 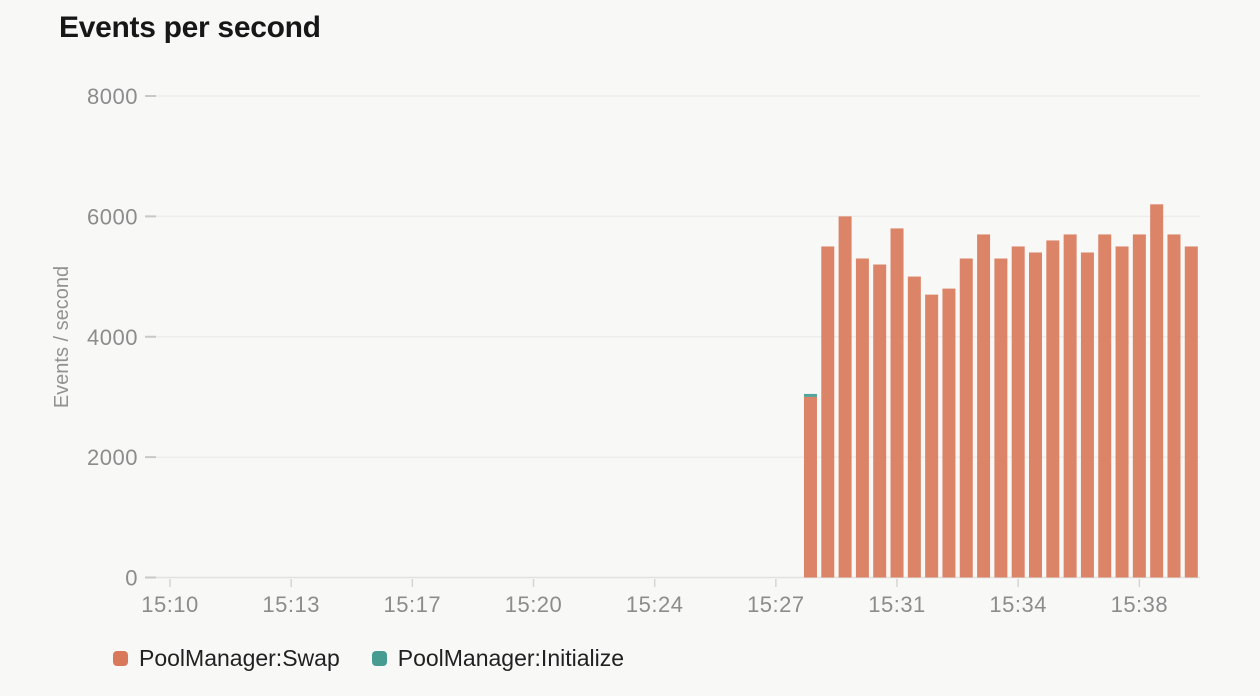 What do you see at coordinates (413, 604) in the screenshot?
I see `x-tick-label: 15:17` at bounding box center [413, 604].